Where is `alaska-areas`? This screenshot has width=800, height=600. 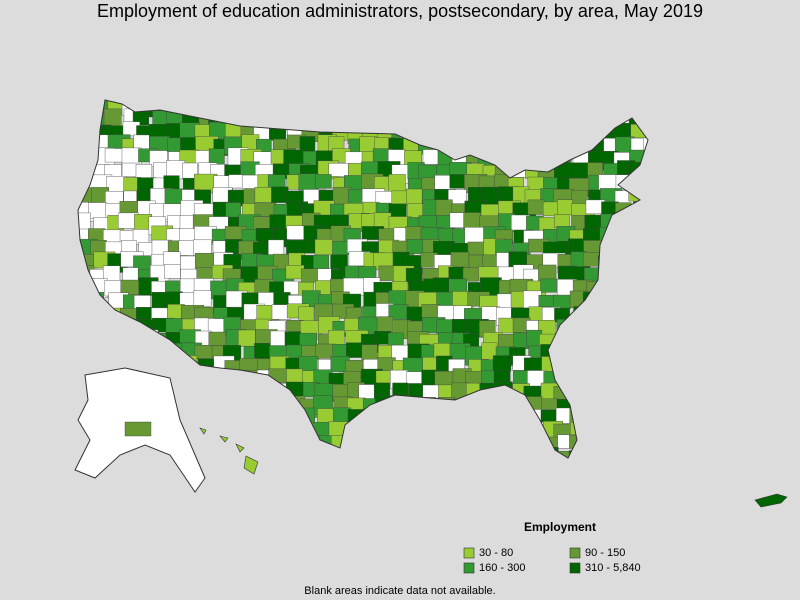
alaska-areas is located at coordinates (140, 430).